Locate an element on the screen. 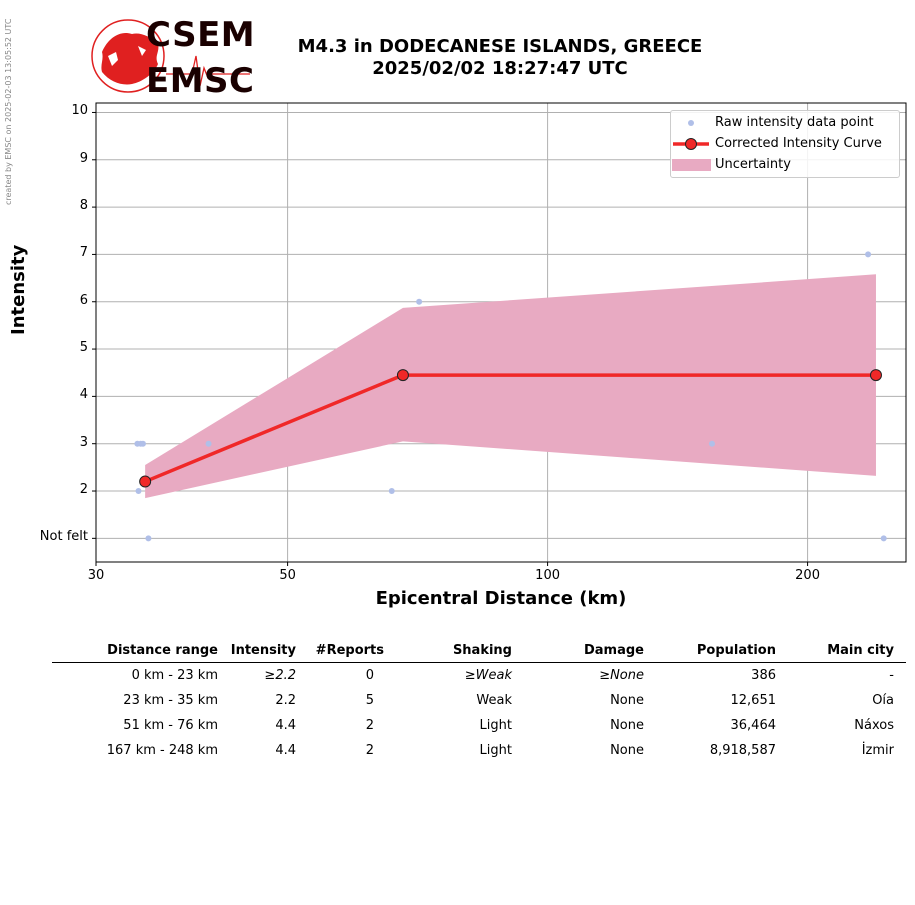 The width and height of the screenshot is (915, 905). cell-distance: 0 km - 23 km is located at coordinates (174, 675).